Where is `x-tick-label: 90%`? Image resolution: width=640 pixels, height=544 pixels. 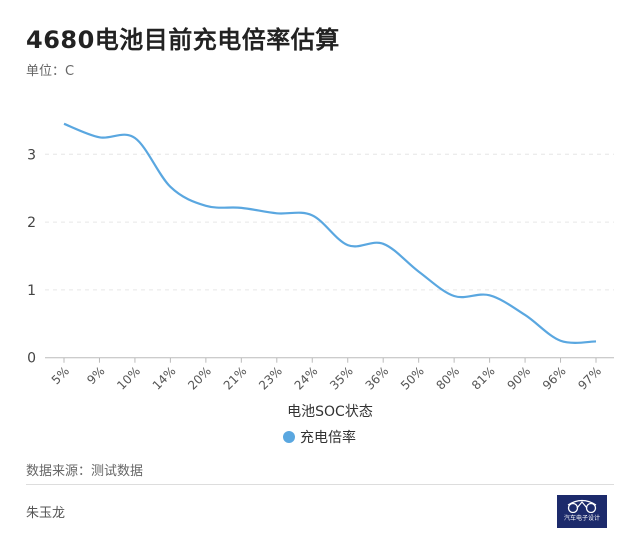
x-tick-label: 90% is located at coordinates (518, 378).